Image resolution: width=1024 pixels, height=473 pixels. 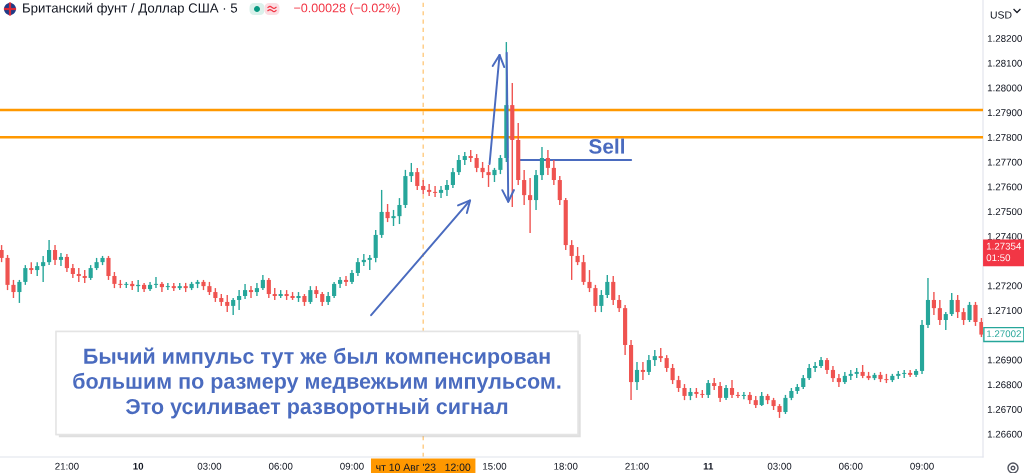 What do you see at coordinates (1004, 434) in the screenshot?
I see `y-tick-label: 1.26600` at bounding box center [1004, 434].